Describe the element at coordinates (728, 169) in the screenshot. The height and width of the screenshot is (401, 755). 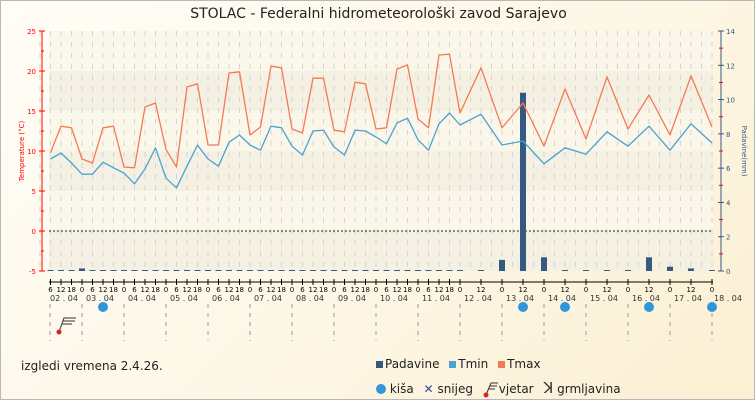
I see `y2-tick-label: 6` at that location.